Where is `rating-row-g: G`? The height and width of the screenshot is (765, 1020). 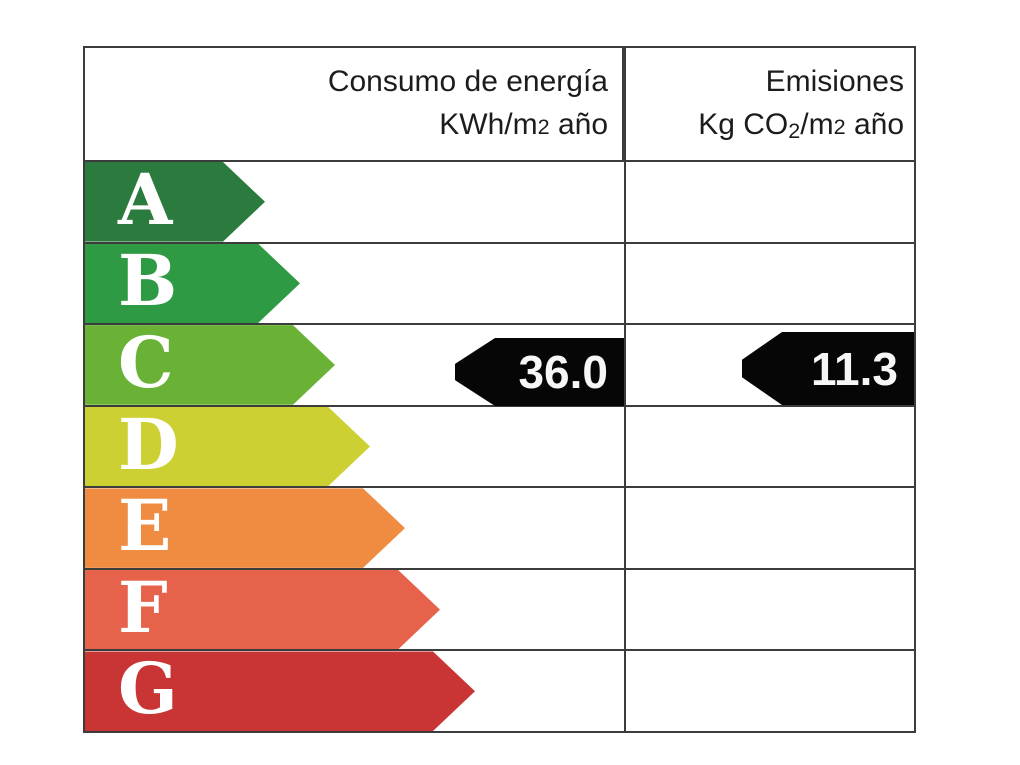
rating-row-g: G is located at coordinates (499, 691).